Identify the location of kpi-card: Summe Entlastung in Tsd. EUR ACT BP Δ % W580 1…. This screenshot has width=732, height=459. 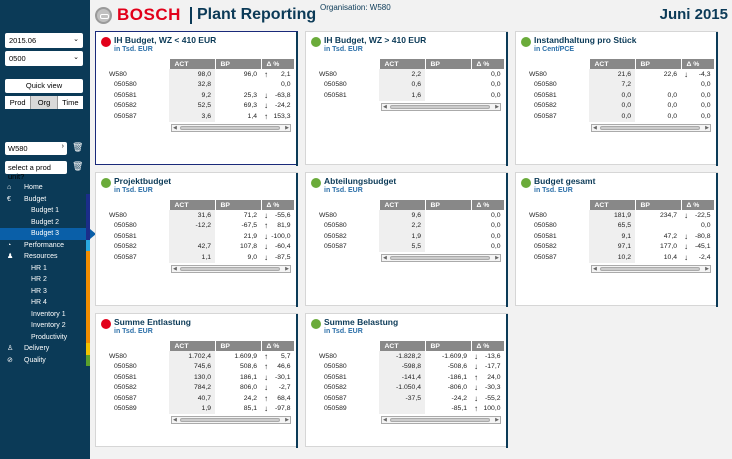
(196, 380).